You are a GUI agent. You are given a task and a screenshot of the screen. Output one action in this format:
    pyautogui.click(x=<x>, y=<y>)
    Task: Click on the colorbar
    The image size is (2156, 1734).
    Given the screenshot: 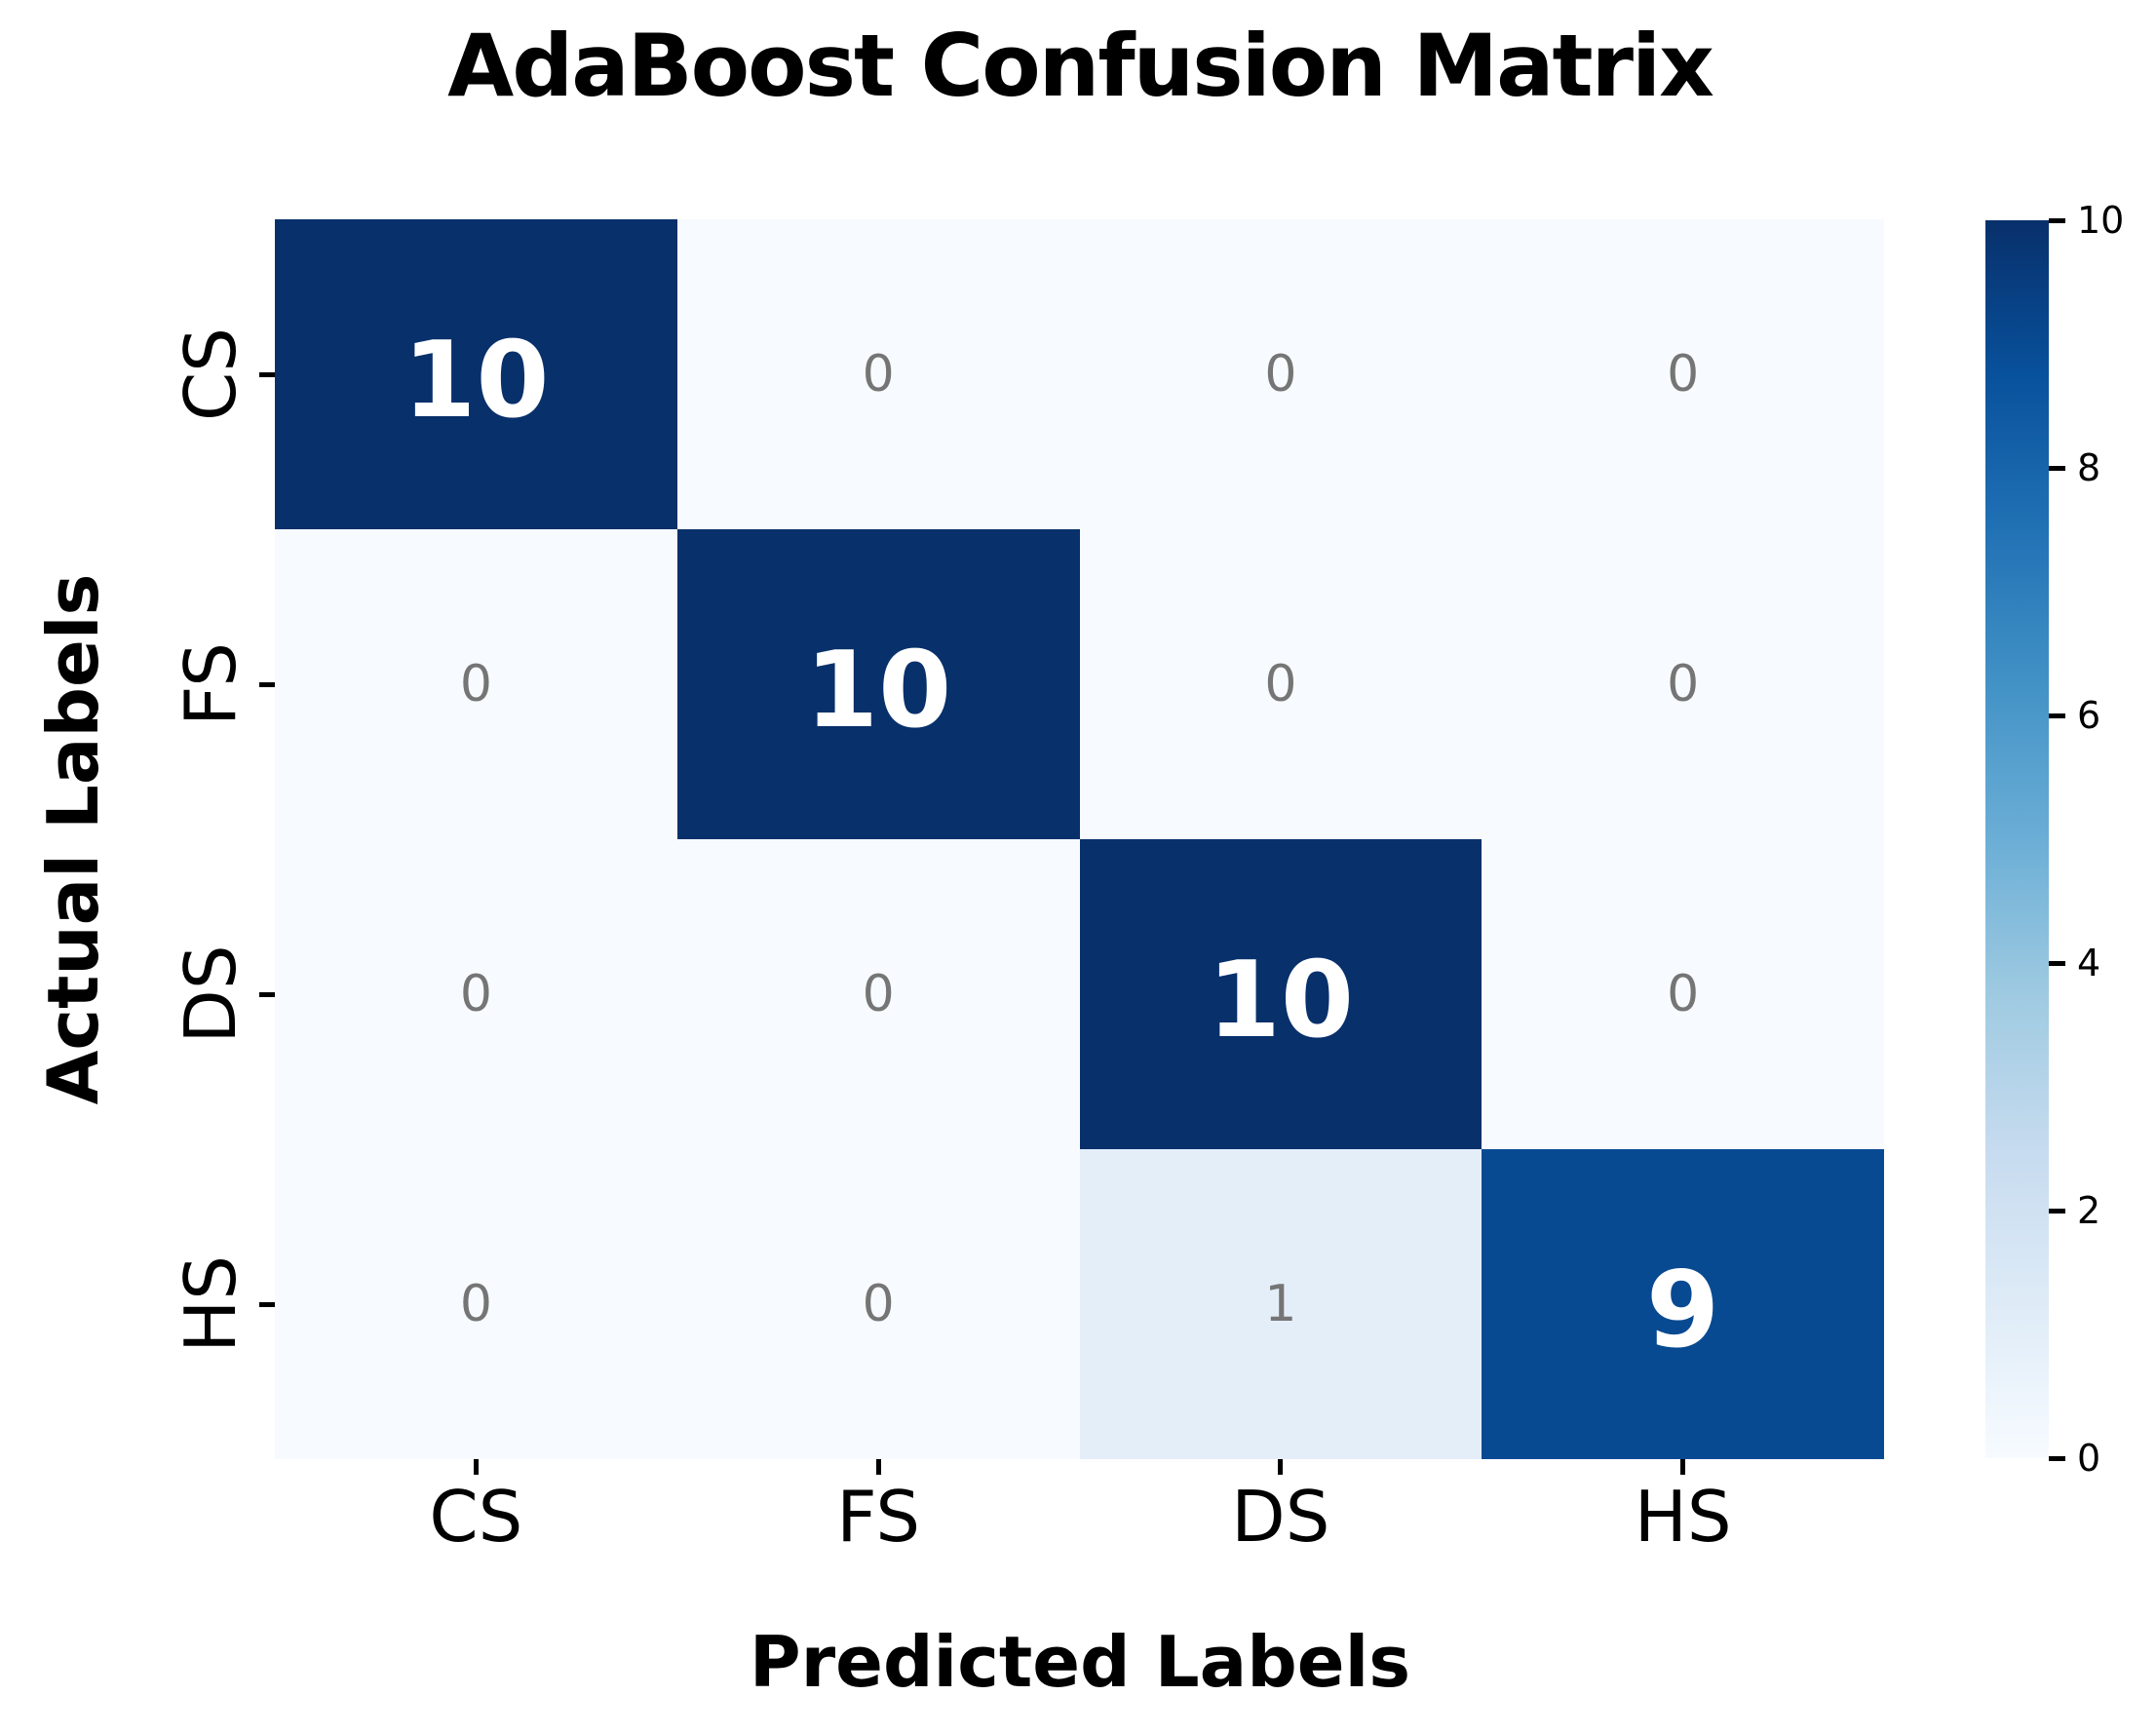 What is the action you would take?
    pyautogui.click(x=2017, y=839)
    